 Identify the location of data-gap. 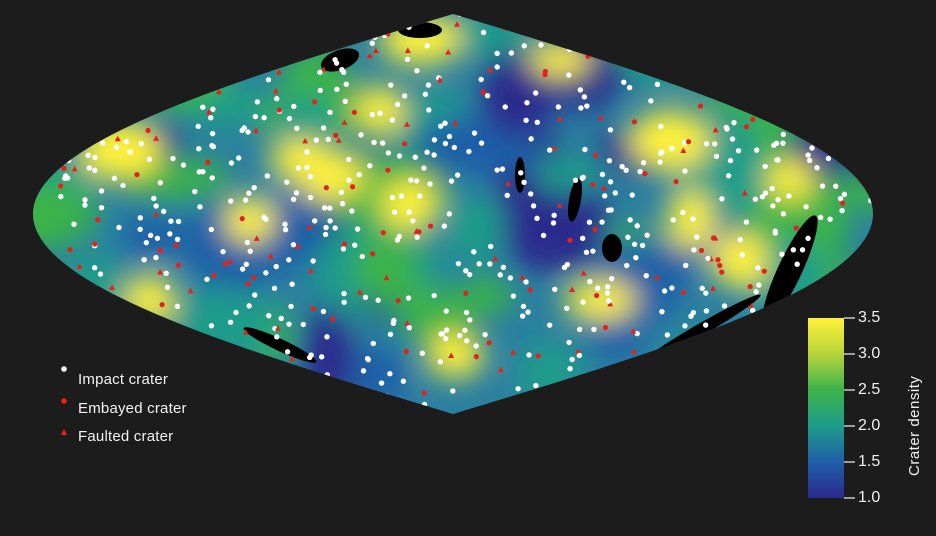
(420, 30).